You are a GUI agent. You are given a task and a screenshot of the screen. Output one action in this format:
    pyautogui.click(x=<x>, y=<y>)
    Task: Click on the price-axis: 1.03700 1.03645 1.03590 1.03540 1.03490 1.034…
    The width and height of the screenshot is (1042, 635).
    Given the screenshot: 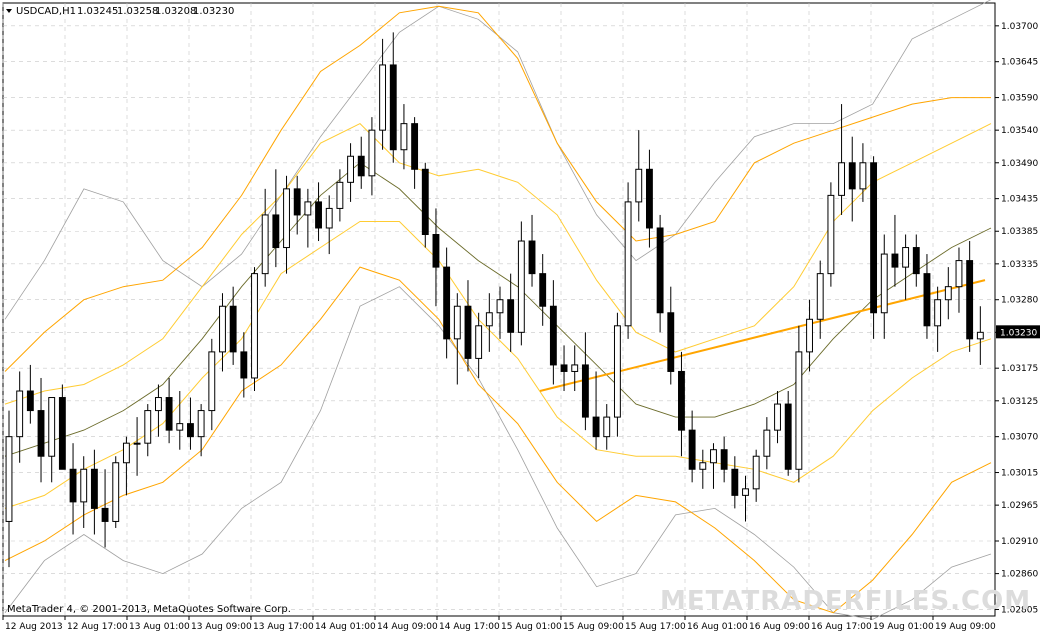 What is the action you would take?
    pyautogui.click(x=1016, y=319)
    